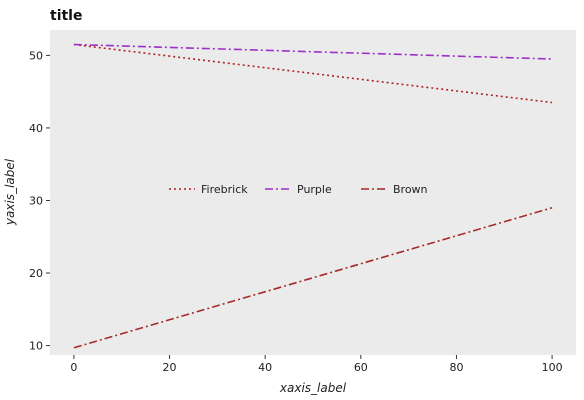  Describe the element at coordinates (36, 273) in the screenshot. I see `y-tick-label: 20` at that location.